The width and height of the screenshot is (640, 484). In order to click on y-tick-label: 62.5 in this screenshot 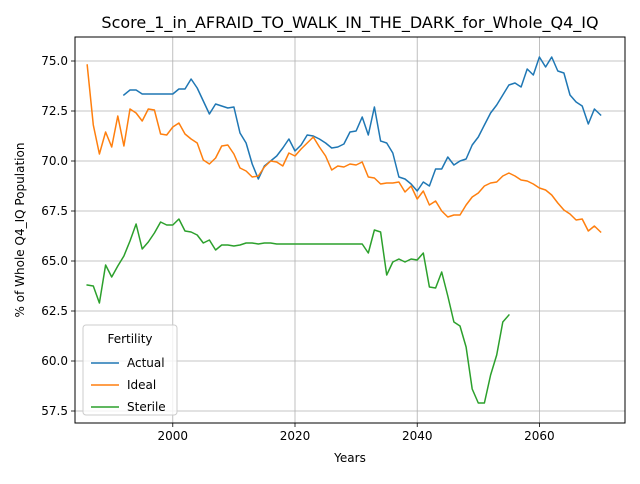, I will do `click(54, 311)`.